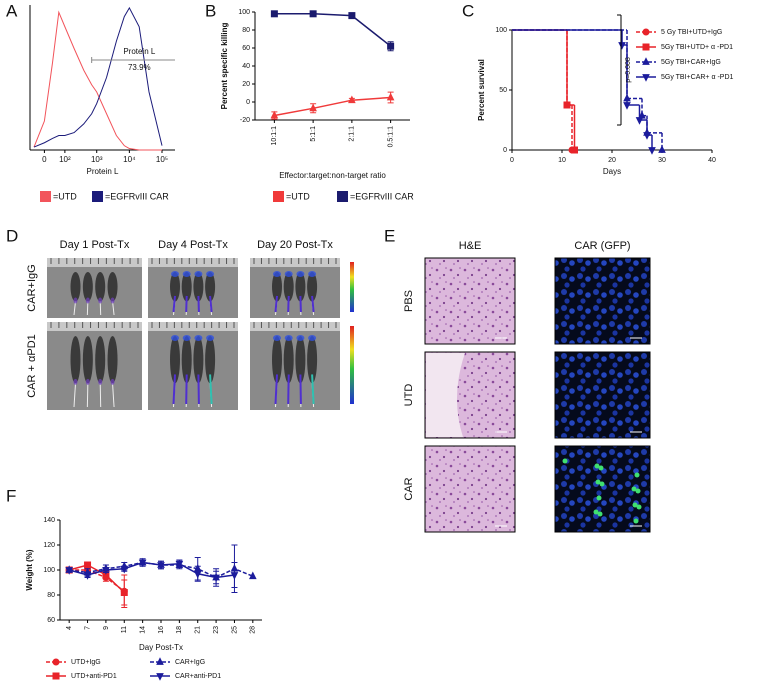 This screenshot has height=682, width=778. What do you see at coordinates (298, 196) in the screenshot?
I see `legend-label: =UTD` at bounding box center [298, 196].